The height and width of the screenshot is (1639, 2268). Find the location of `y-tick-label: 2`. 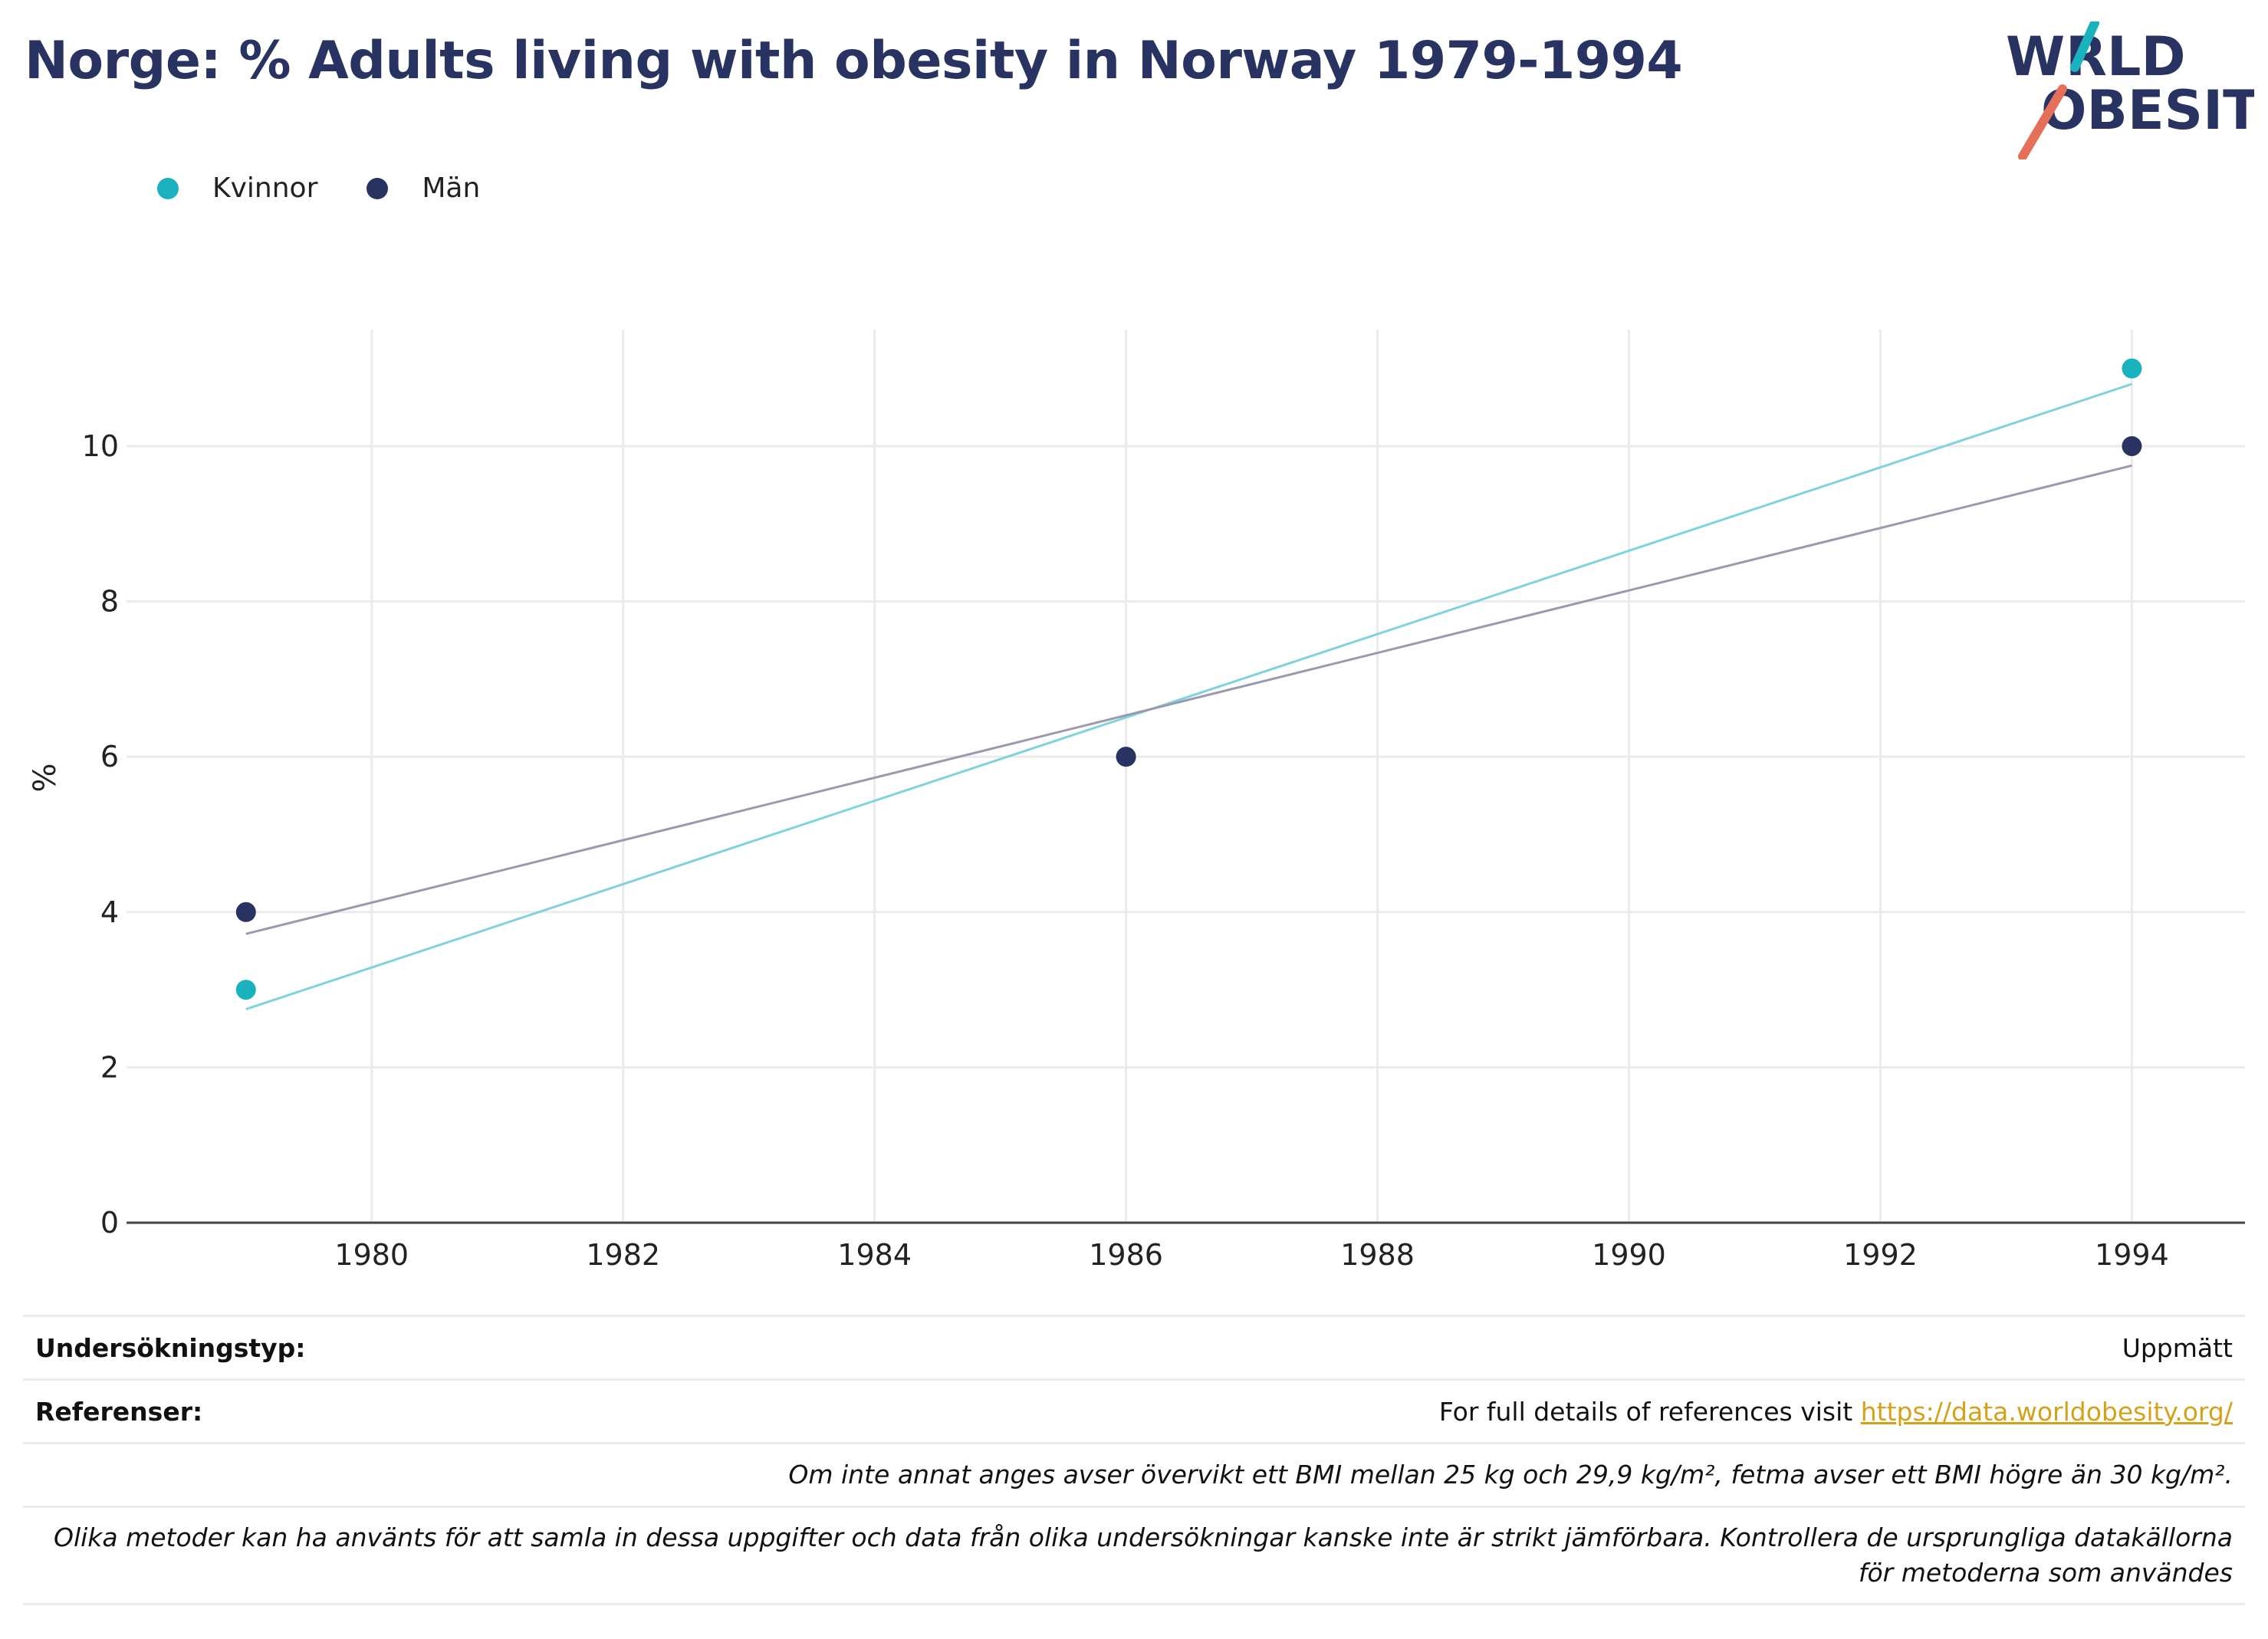

y-tick-label: 2 is located at coordinates (109, 1067).